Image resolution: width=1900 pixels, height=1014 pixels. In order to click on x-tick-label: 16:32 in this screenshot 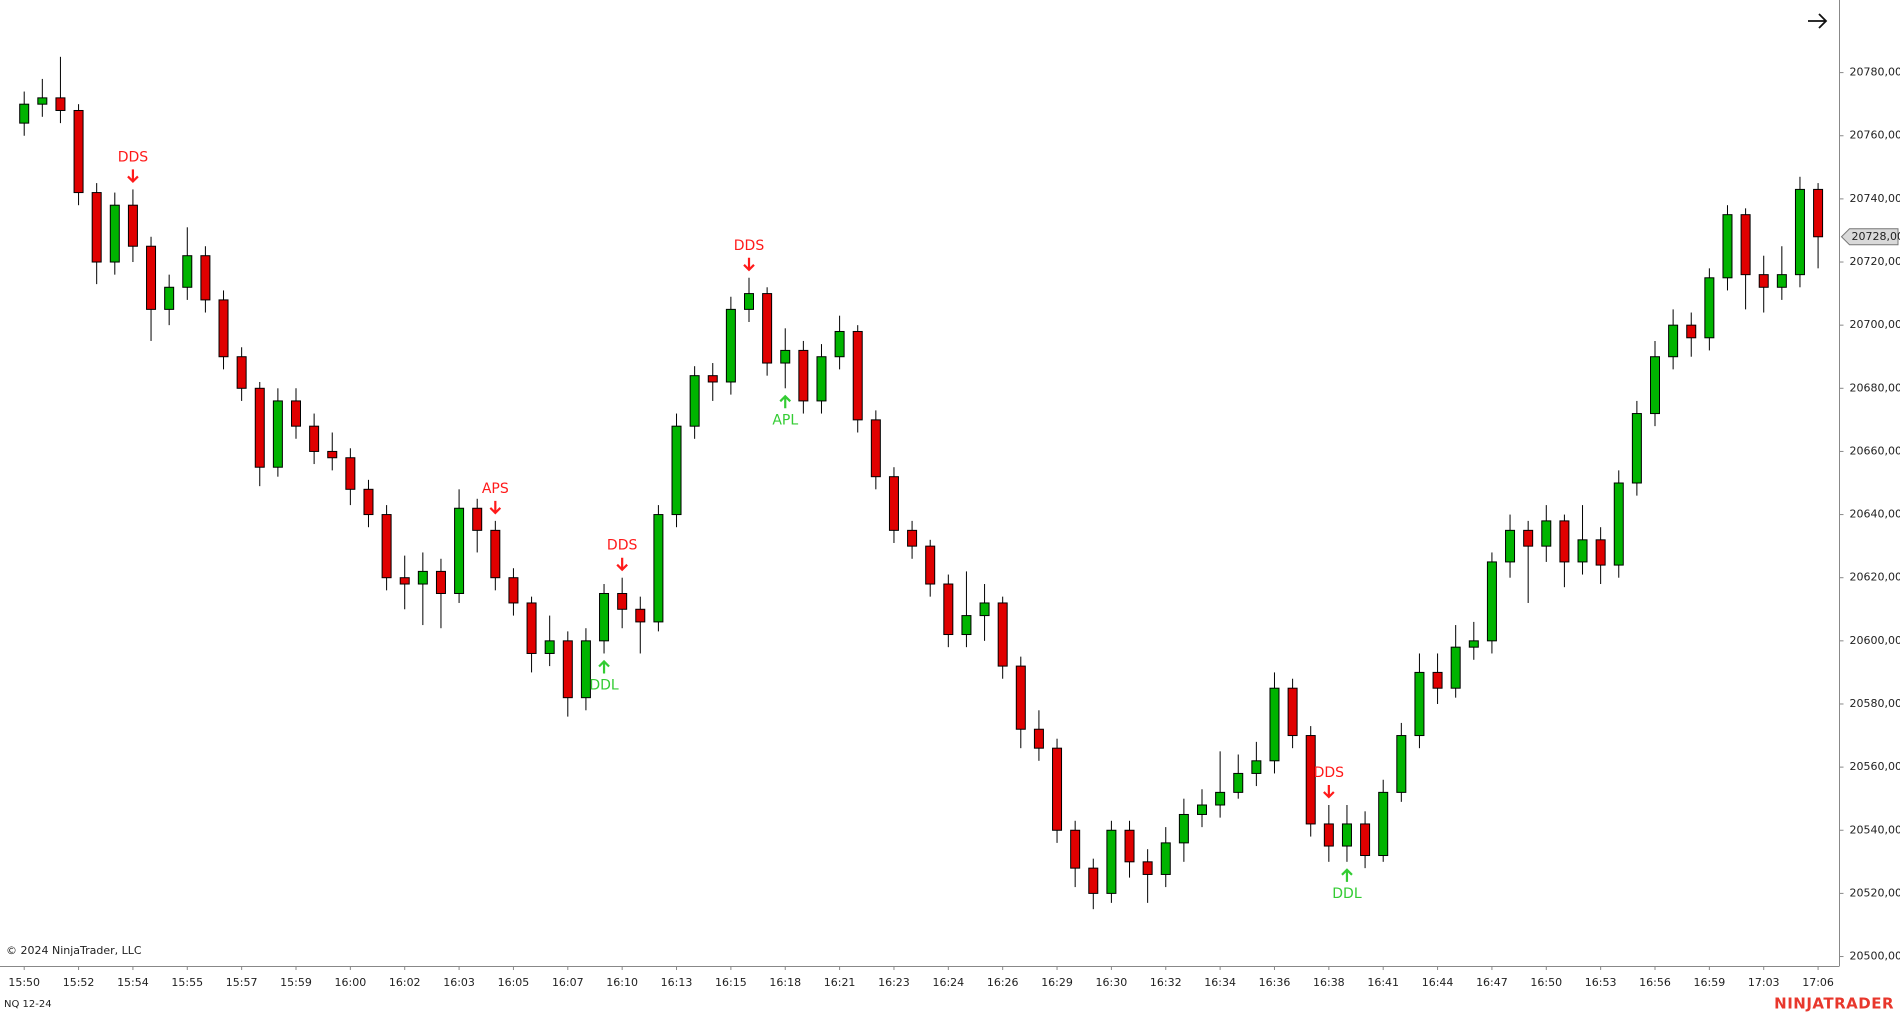, I will do `click(1166, 982)`.